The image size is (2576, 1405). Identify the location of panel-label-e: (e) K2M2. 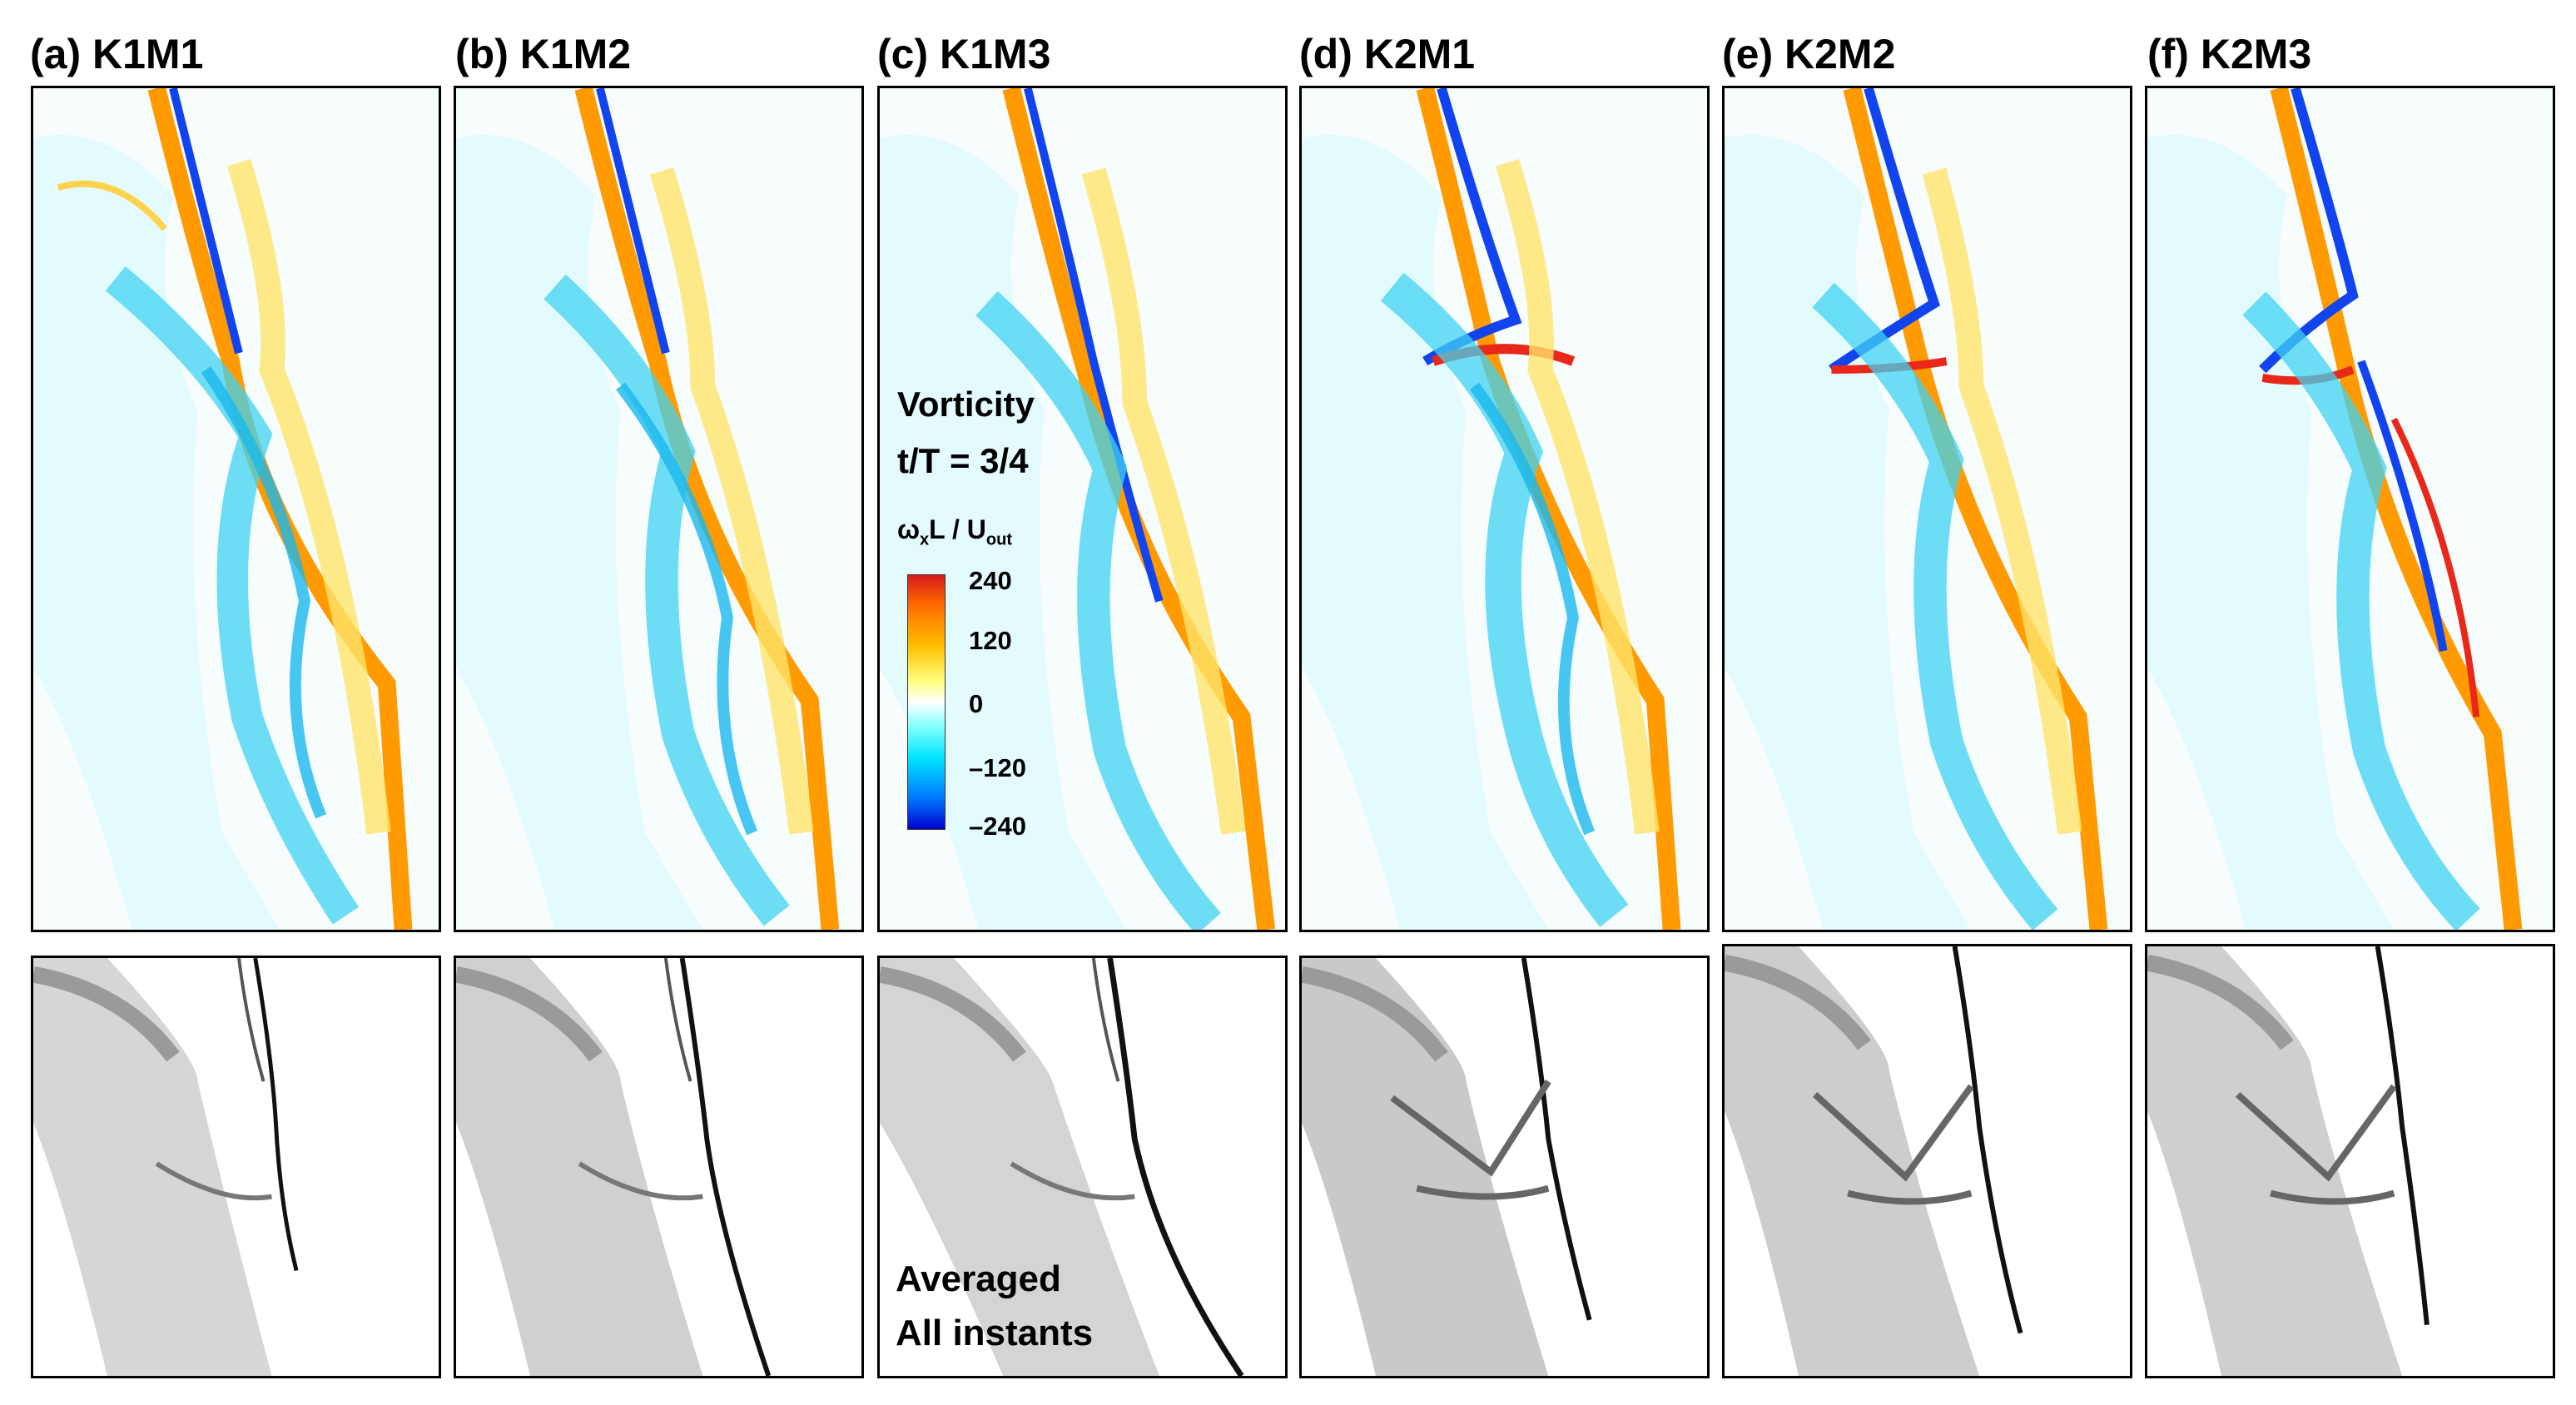
(1809, 54).